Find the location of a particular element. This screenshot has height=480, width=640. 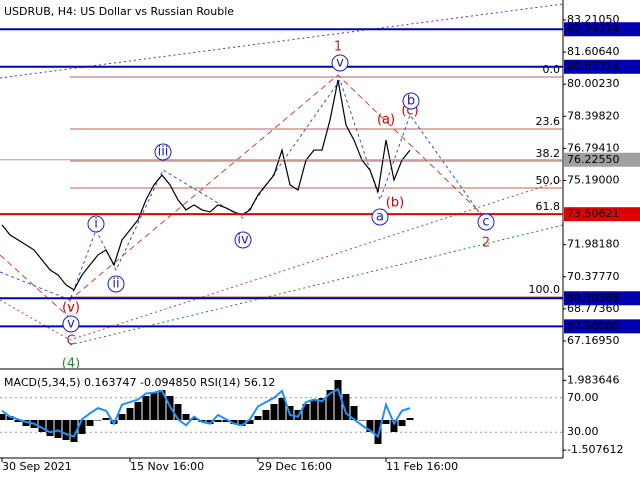

y-tick-label: 75.19000 is located at coordinates (593, 179).